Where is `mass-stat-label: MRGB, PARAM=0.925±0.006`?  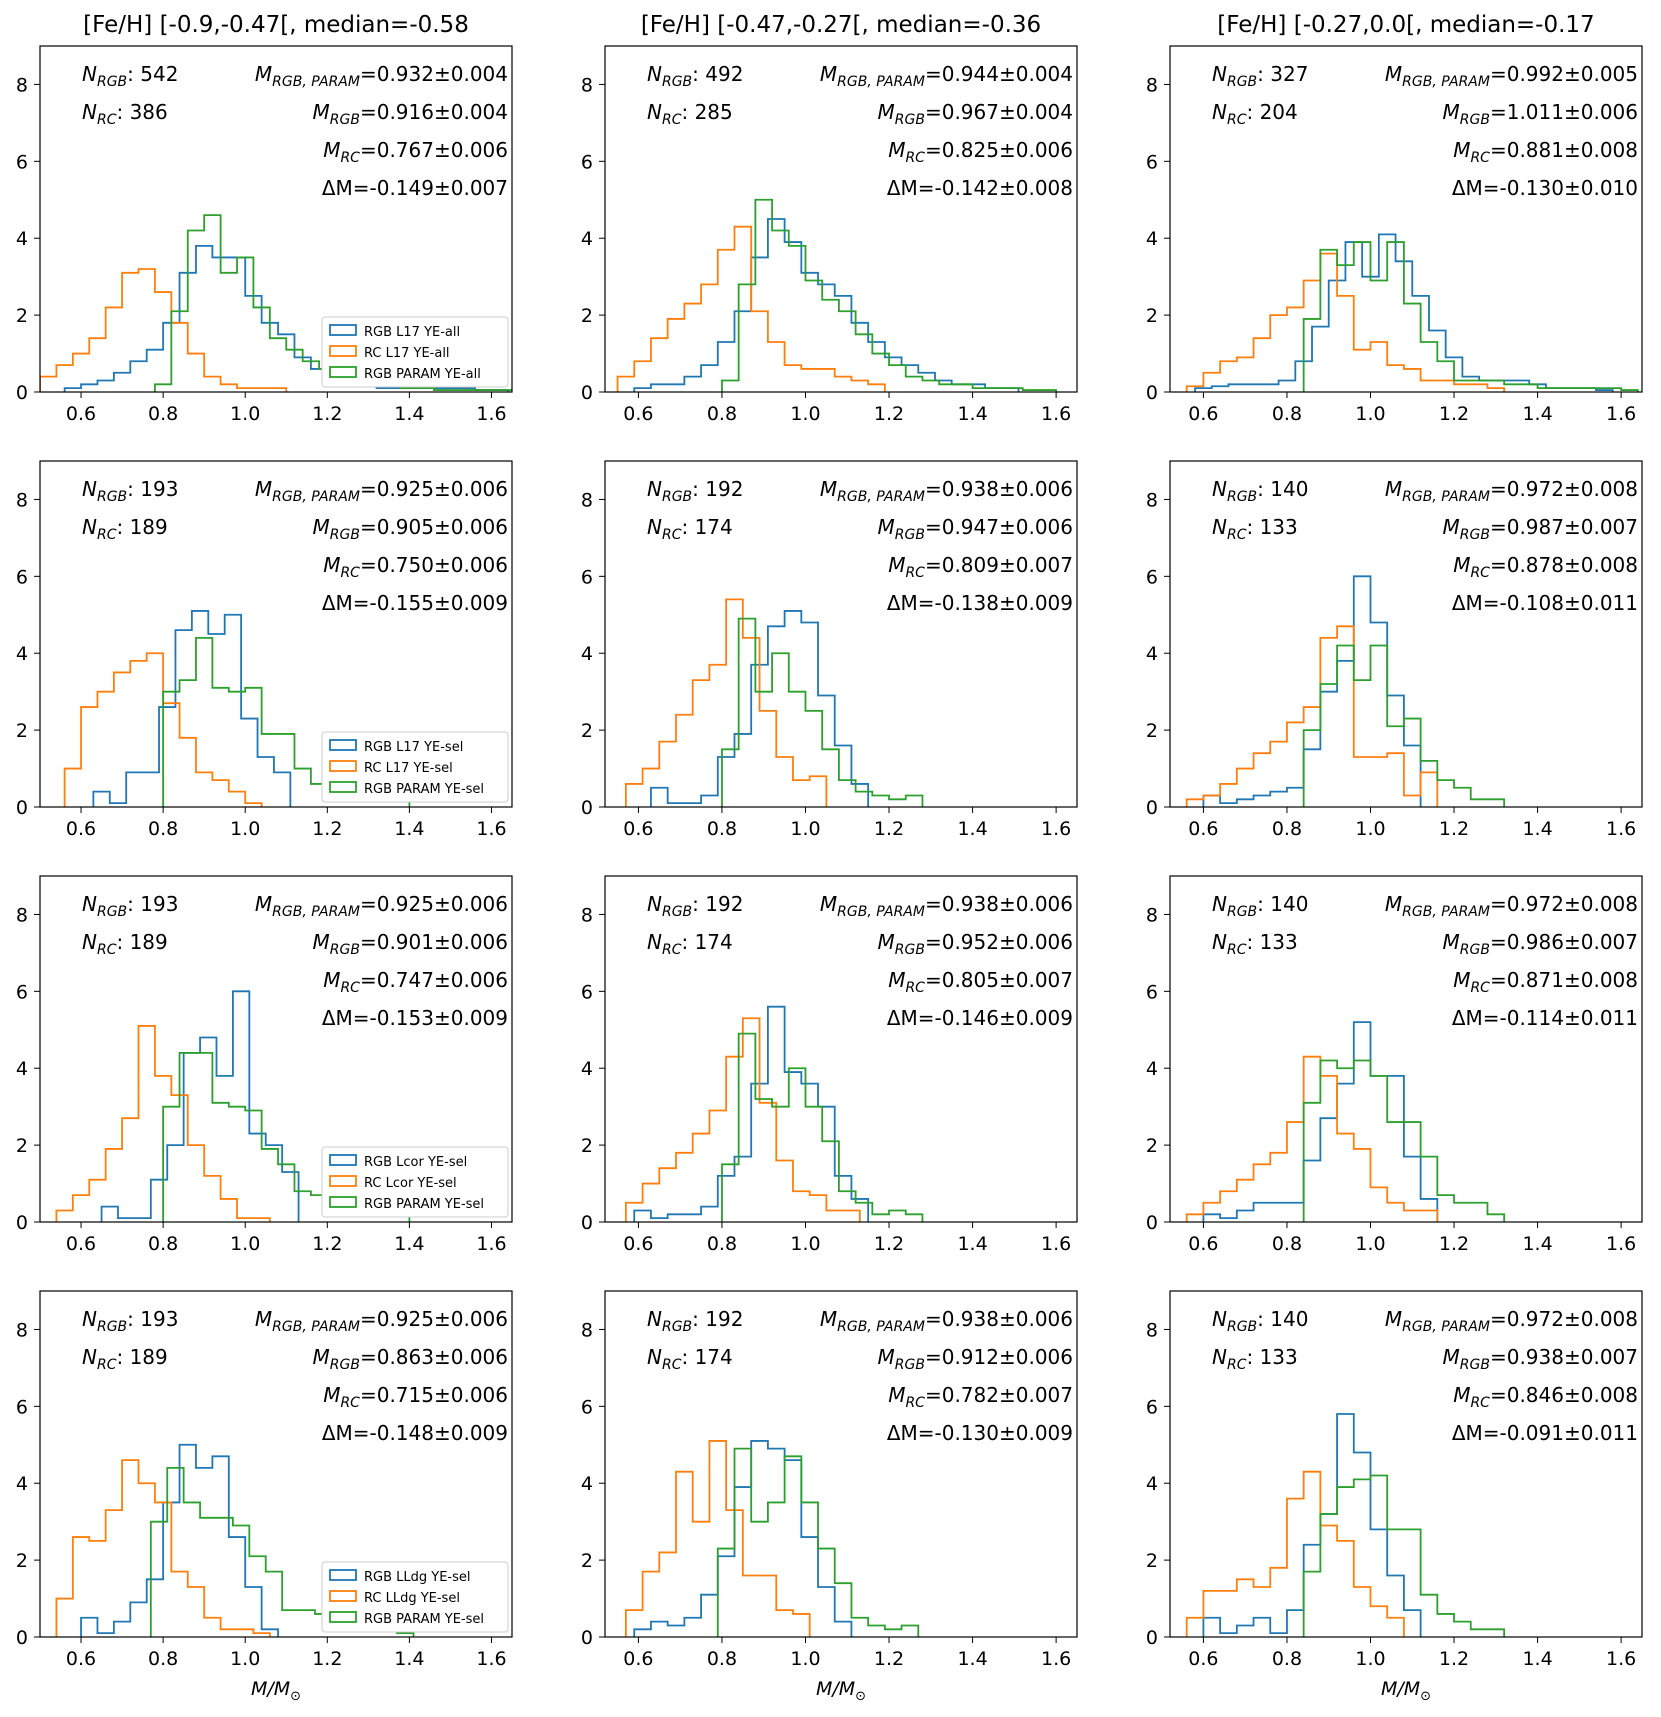 mass-stat-label: MRGB, PARAM=0.925±0.006 is located at coordinates (381, 491).